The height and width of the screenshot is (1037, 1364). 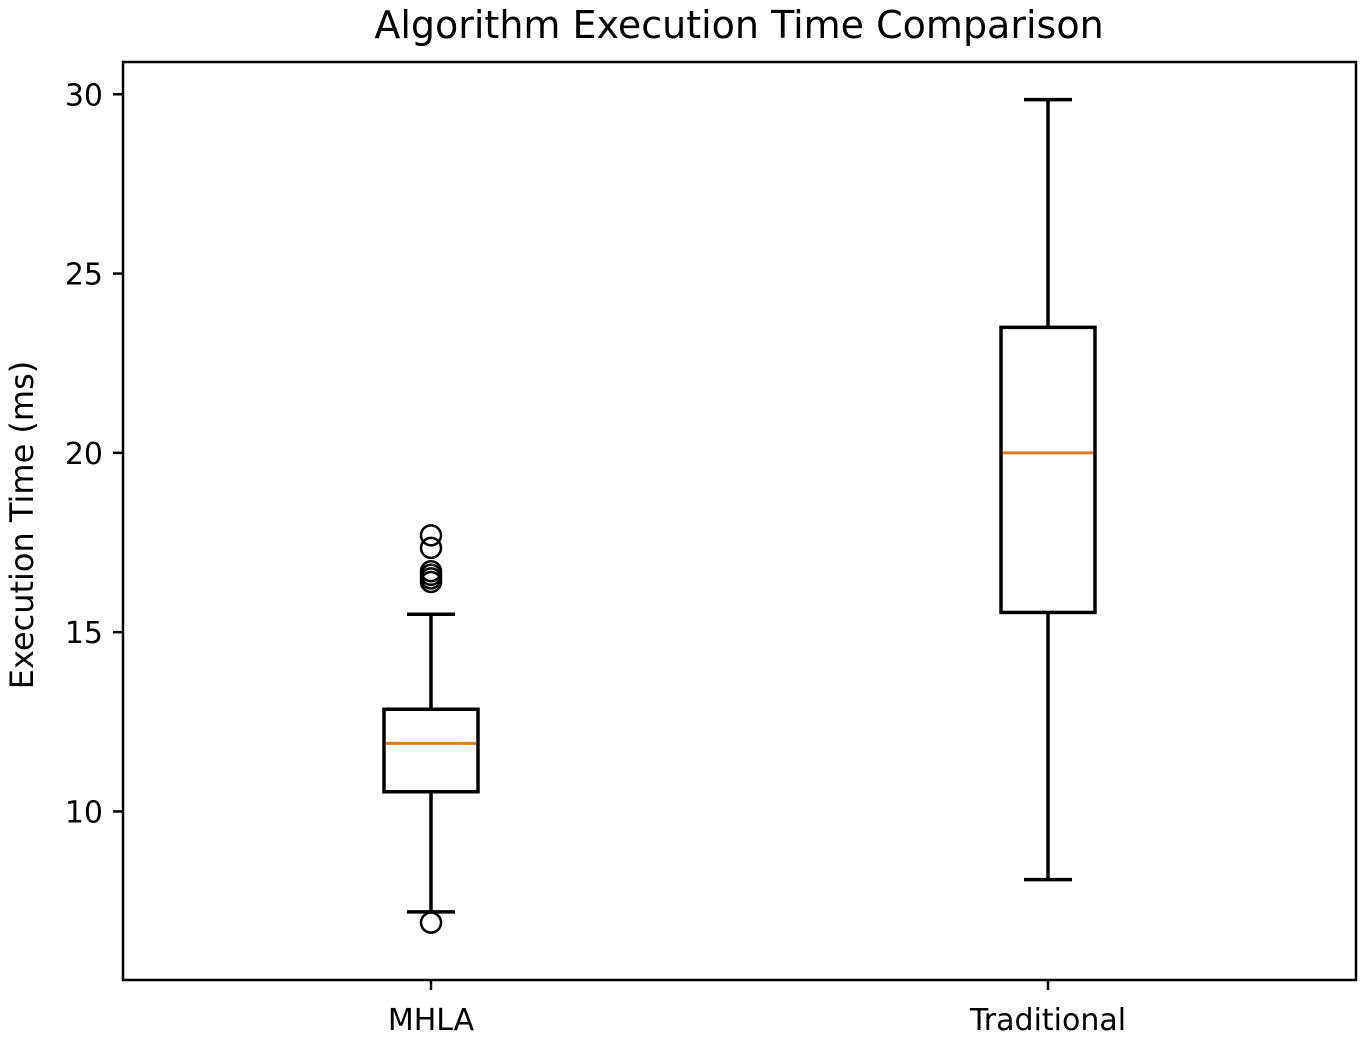 What do you see at coordinates (757, 1008) in the screenshot?
I see `x-axis-ticks: MHLA Traditional` at bounding box center [757, 1008].